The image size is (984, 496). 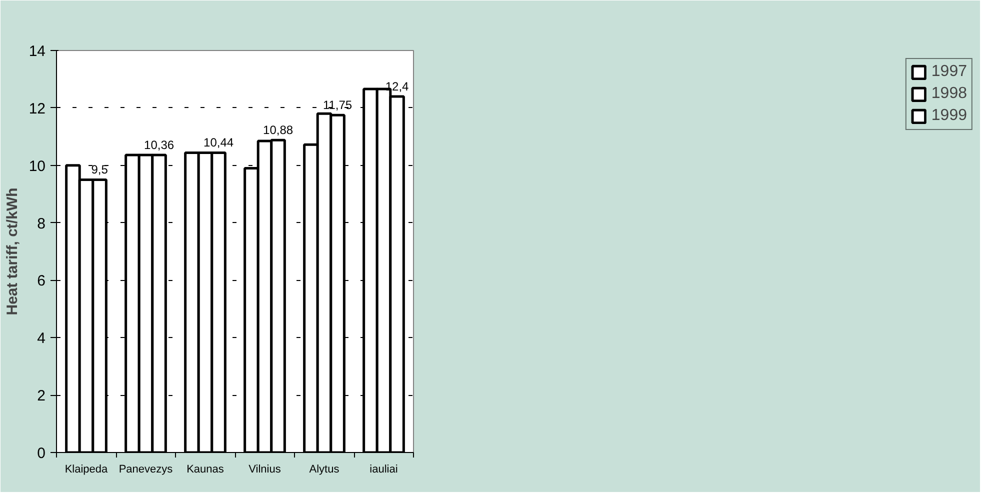 I want to click on y-tick-label: 6, so click(x=41, y=281).